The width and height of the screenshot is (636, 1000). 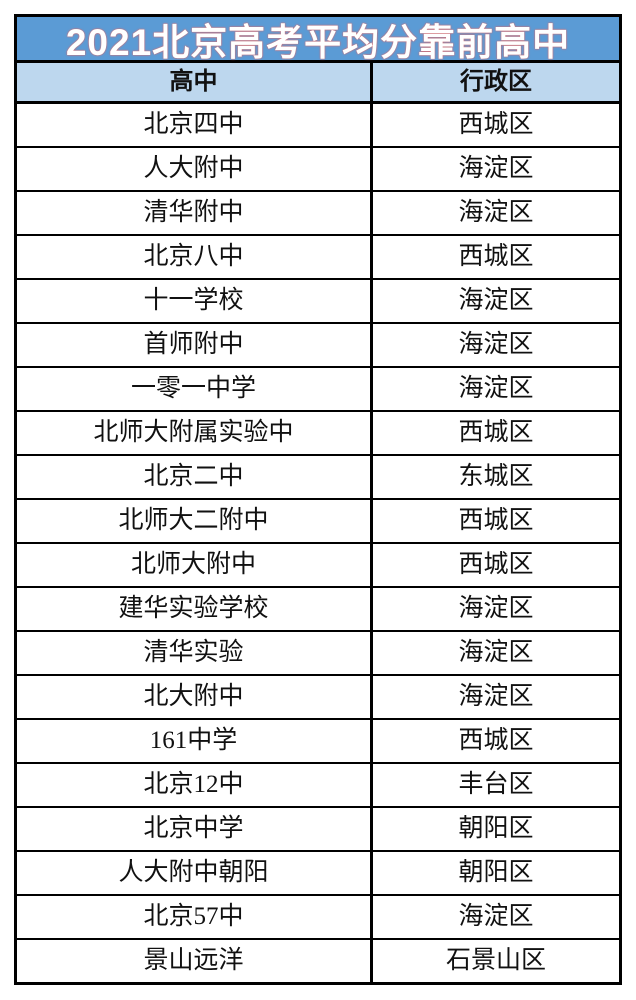 What do you see at coordinates (494, 785) in the screenshot?
I see `district-cell: 丰台区` at bounding box center [494, 785].